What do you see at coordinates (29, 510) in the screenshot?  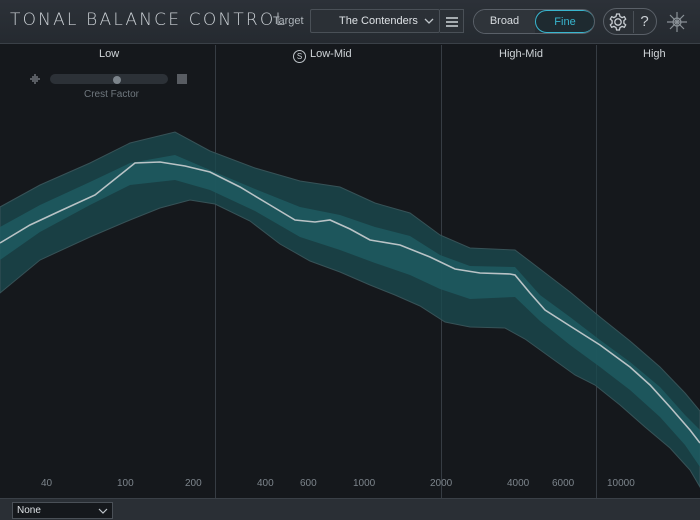 I see `source-dropdown-value: None` at bounding box center [29, 510].